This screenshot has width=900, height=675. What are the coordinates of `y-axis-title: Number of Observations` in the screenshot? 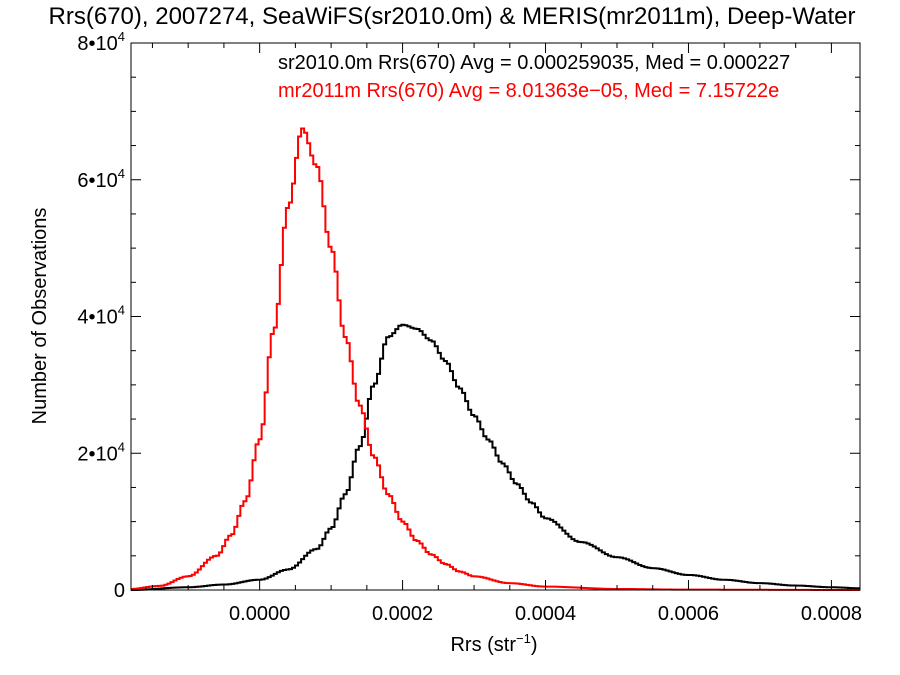 It's located at (40, 316).